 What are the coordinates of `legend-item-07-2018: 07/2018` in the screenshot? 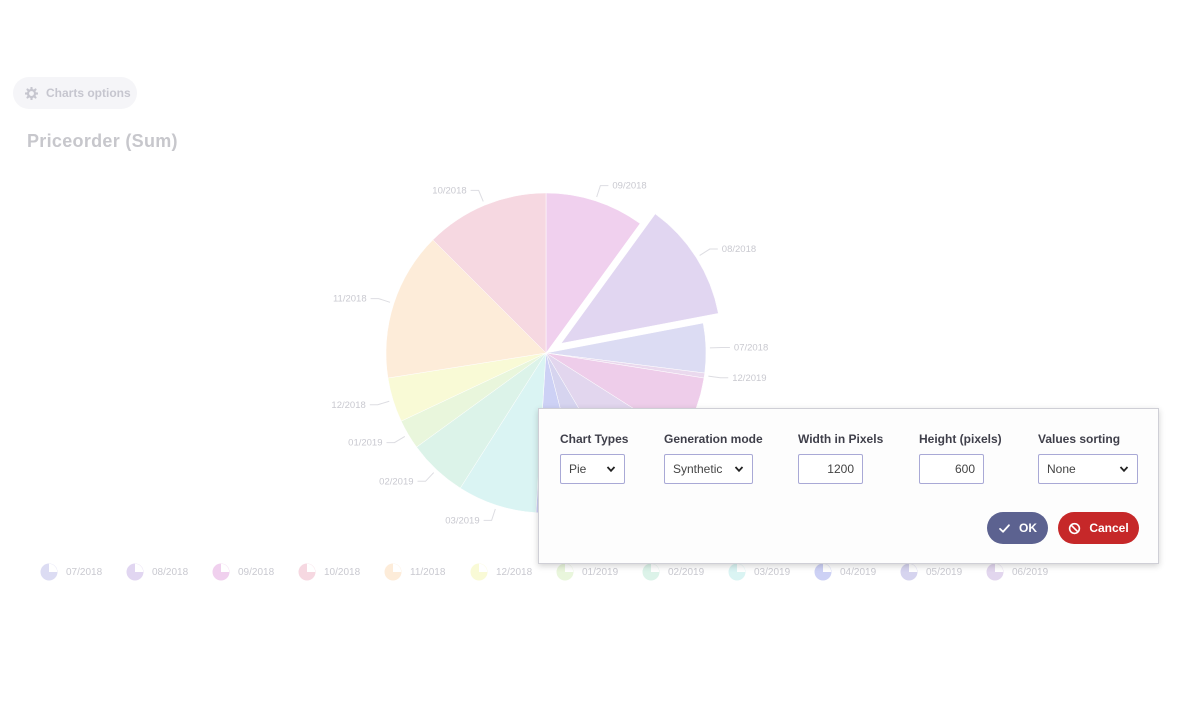 It's located at (71, 572).